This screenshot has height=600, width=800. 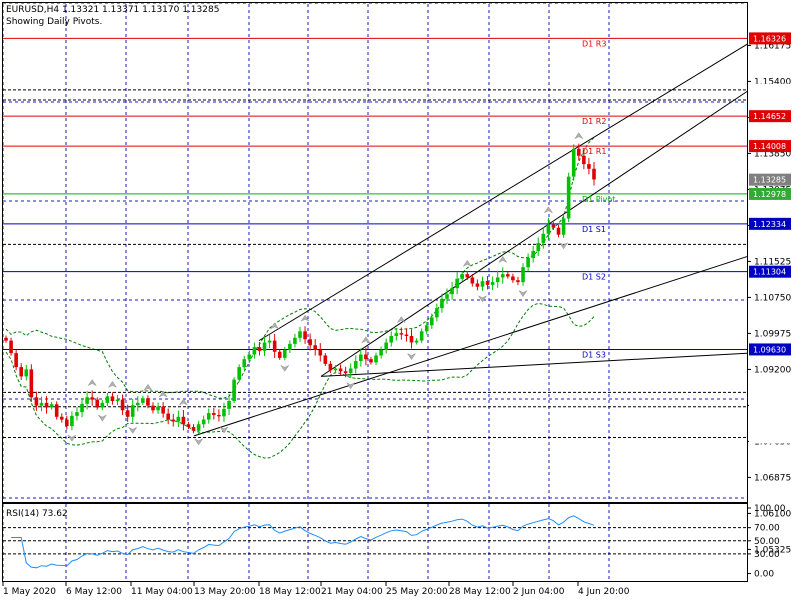 I want to click on x-tick-label: 28 May 12:00, so click(x=480, y=592).